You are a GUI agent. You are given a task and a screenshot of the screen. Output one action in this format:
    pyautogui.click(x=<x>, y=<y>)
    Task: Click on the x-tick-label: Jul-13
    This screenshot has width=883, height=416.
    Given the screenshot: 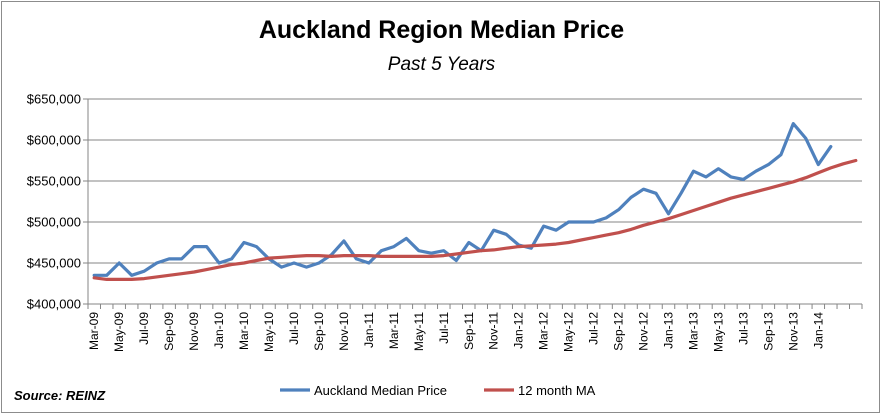 What is the action you would take?
    pyautogui.click(x=743, y=328)
    